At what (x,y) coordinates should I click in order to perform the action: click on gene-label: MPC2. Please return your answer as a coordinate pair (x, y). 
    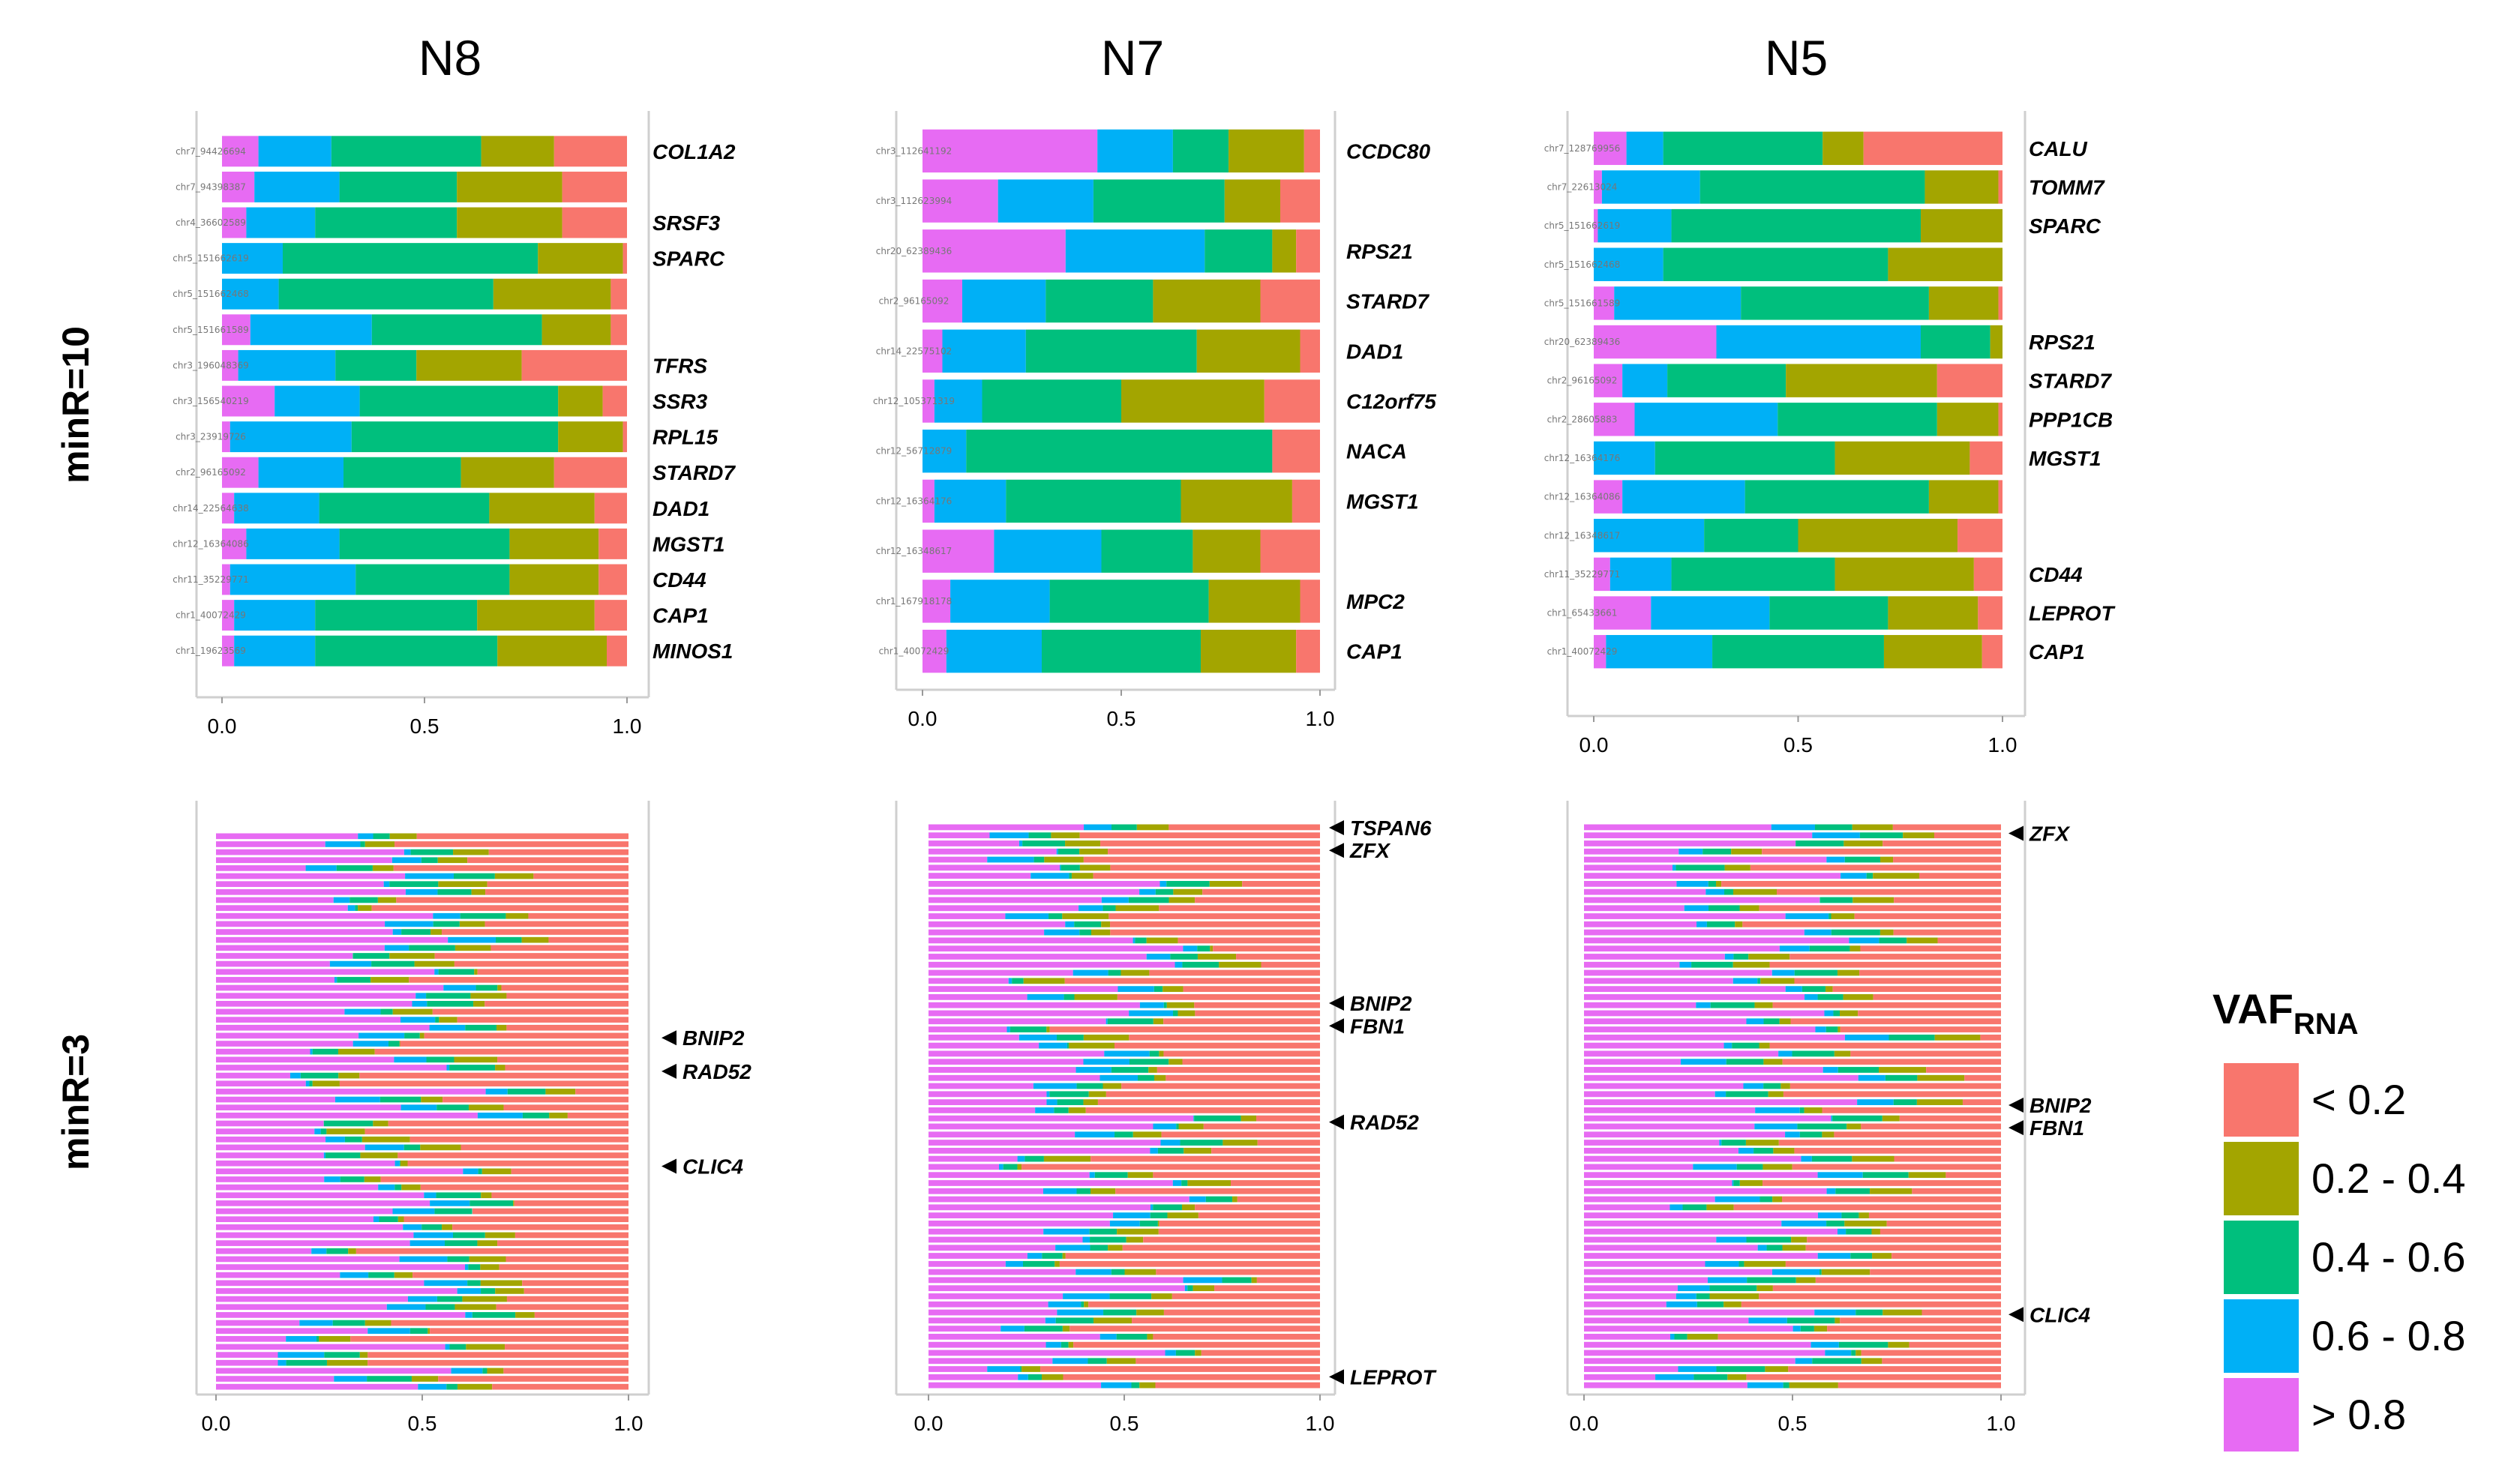
    Looking at the image, I should click on (1375, 601).